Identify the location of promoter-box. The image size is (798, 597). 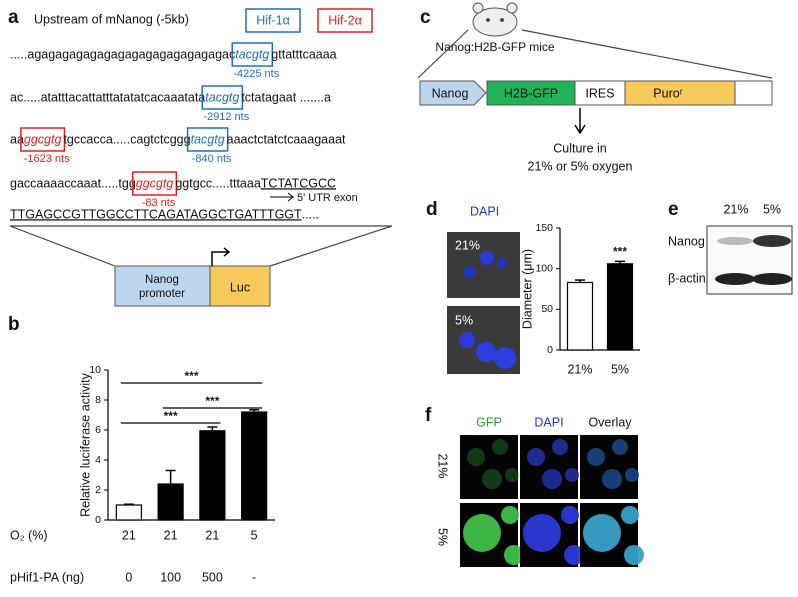
(162, 286).